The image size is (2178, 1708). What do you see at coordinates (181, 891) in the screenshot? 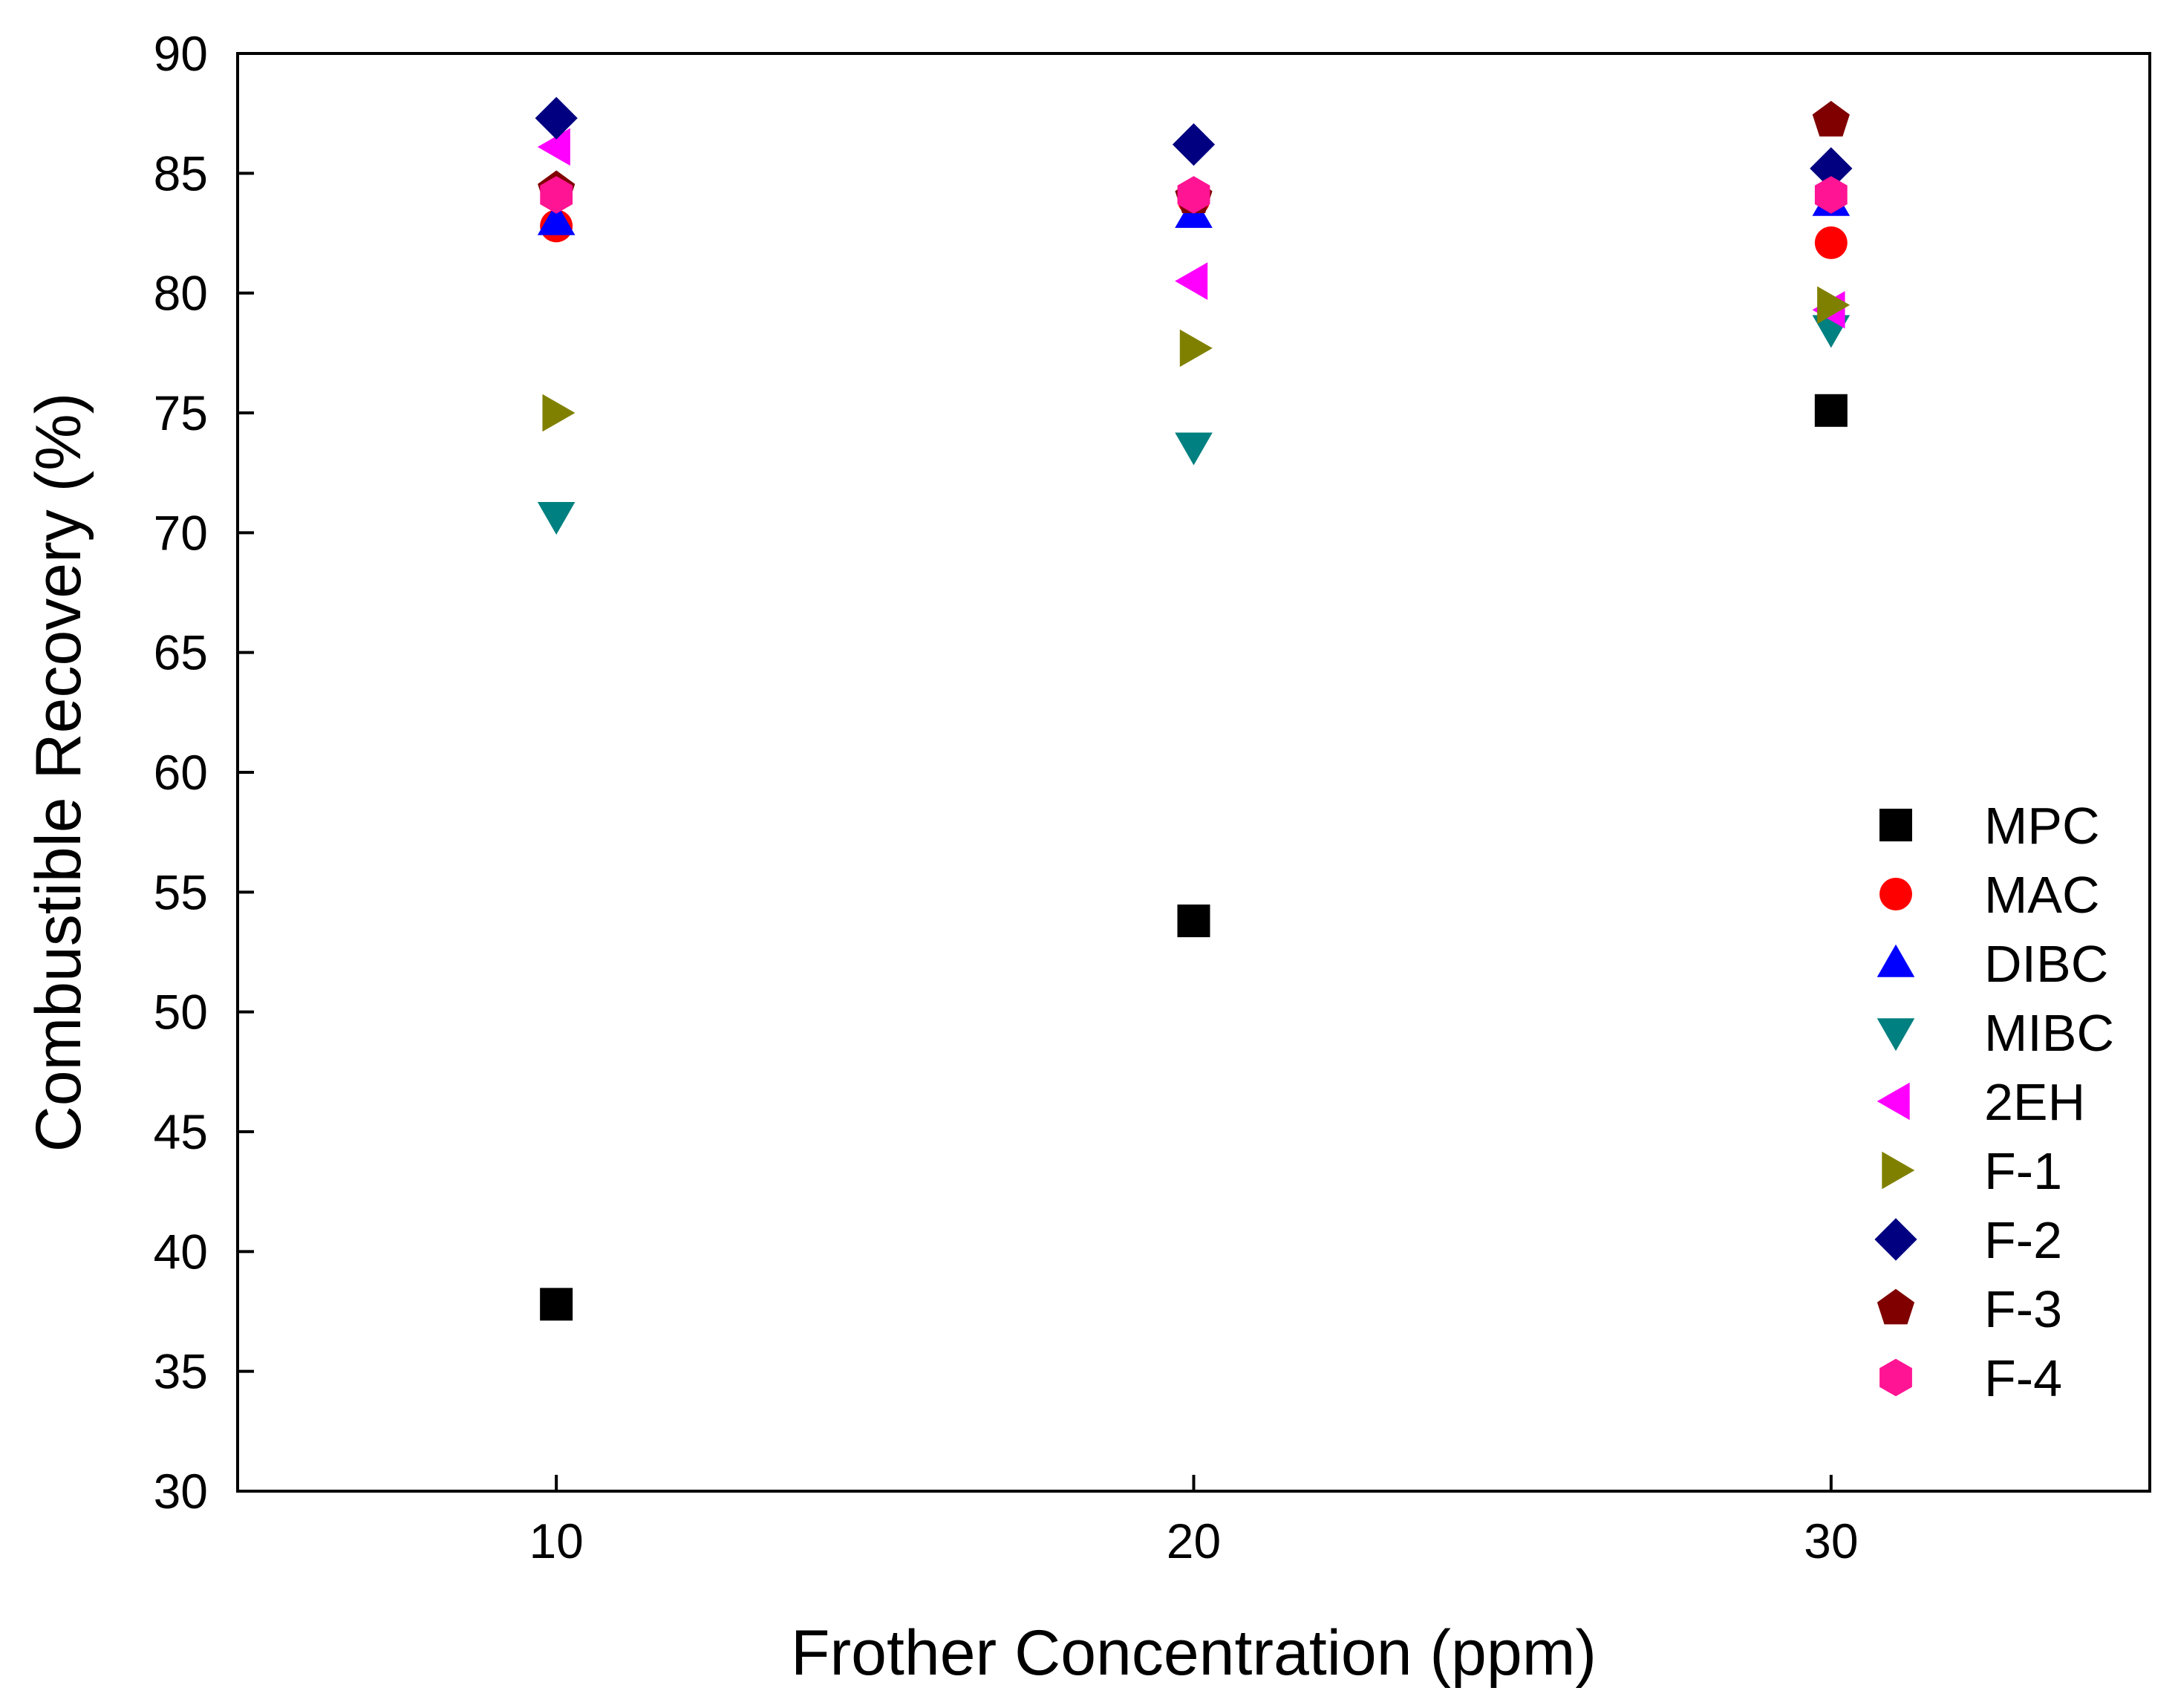
I see `y-tick-label: 55` at bounding box center [181, 891].